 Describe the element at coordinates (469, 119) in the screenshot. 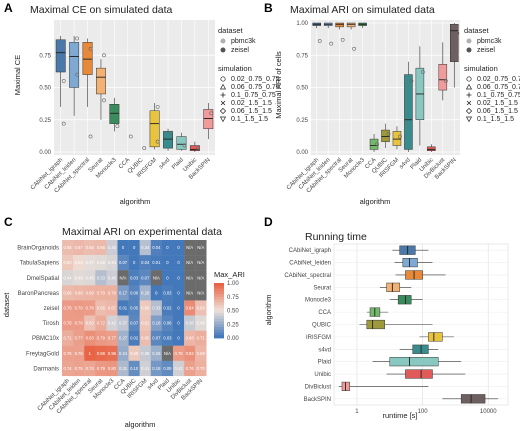

I see `triangle-down-symbol-icon` at that location.